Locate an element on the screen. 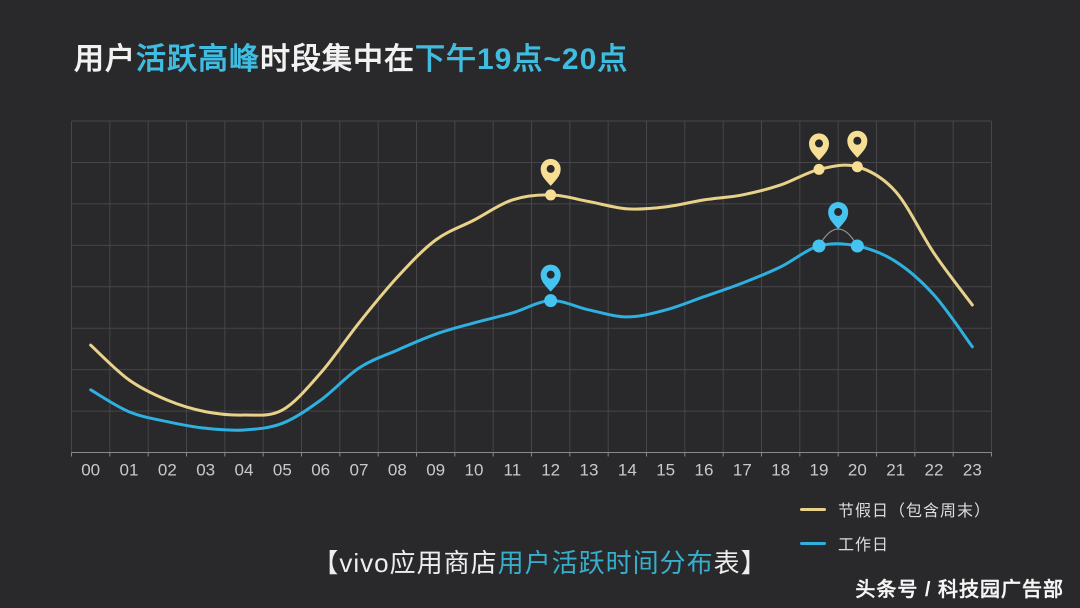 The height and width of the screenshot is (608, 1080). chart-legend: 节假日（包含周末） 工作日 is located at coordinates (895, 531).